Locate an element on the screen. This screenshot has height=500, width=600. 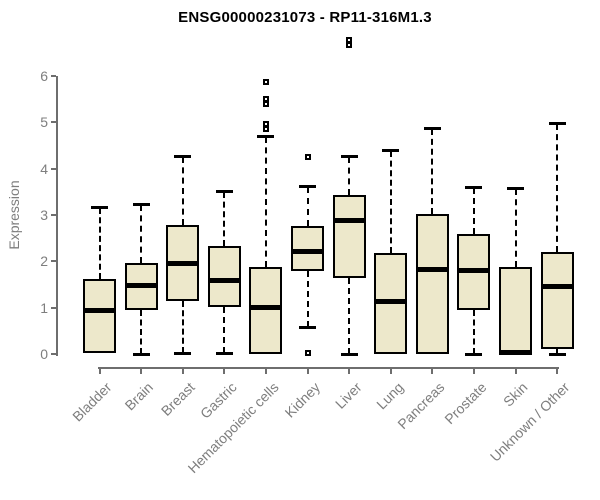
x-axis-category-label: Skin is located at coordinates (515, 394).